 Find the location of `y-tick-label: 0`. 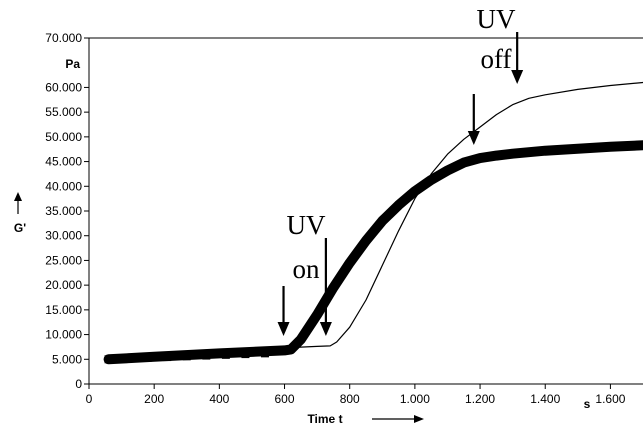

y-tick-label: 0 is located at coordinates (78, 384).